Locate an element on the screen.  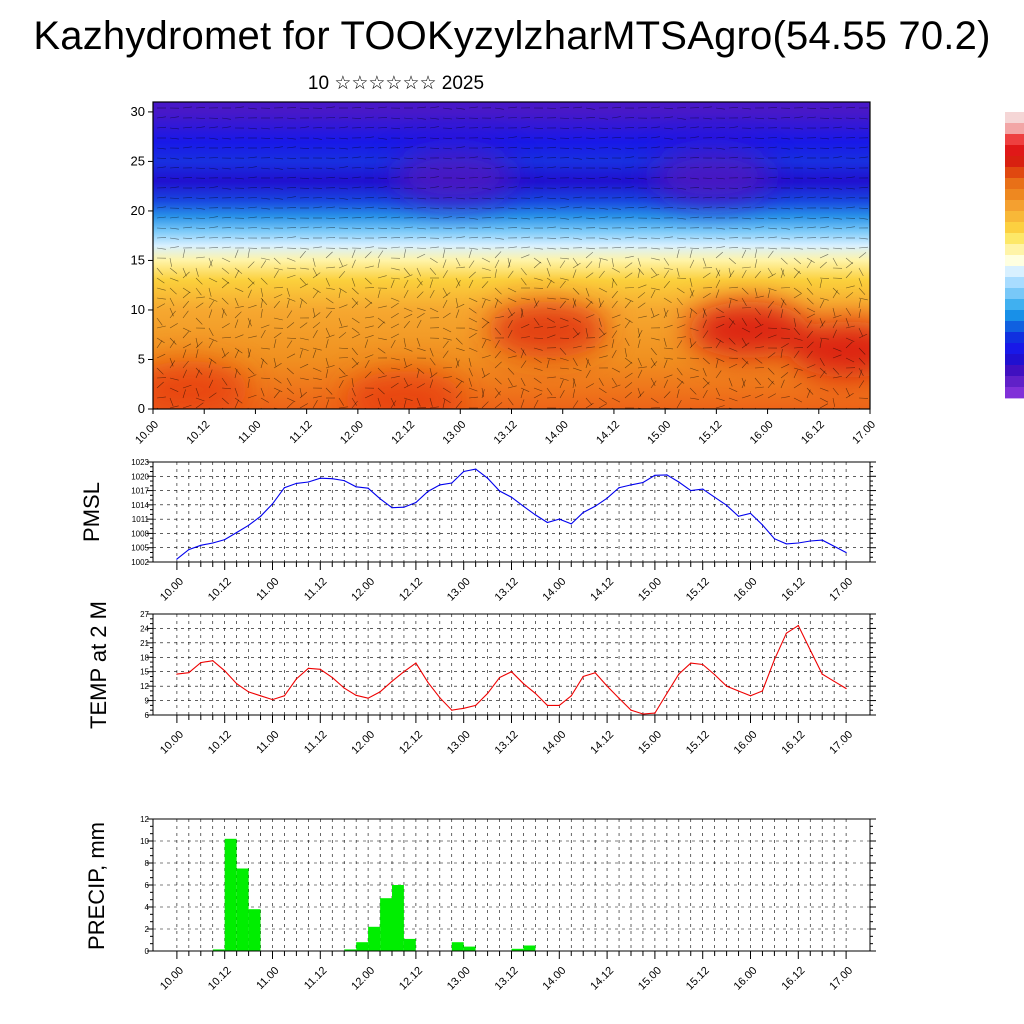
x-tick-label: 14.12 is located at coordinates (602, 979).